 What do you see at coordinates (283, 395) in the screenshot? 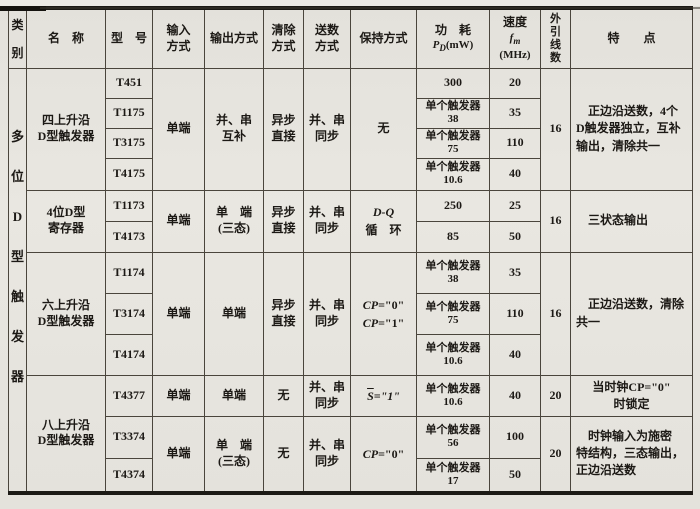
I see `clear-cell-b4r1: 无` at bounding box center [283, 395].